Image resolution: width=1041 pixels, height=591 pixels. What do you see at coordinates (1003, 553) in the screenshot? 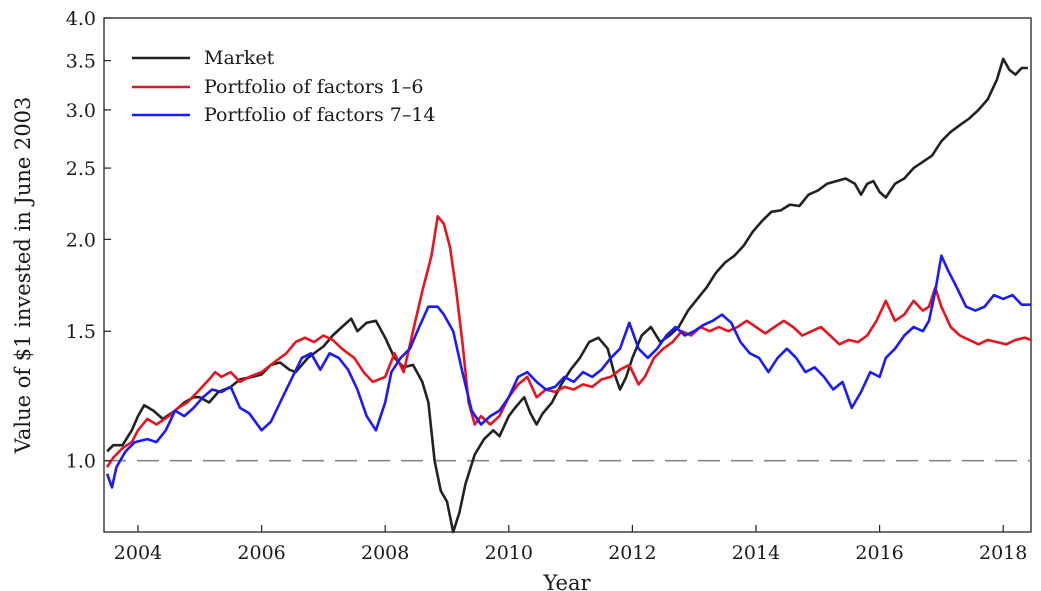
I see `x-tick-label: 2018` at bounding box center [1003, 553].